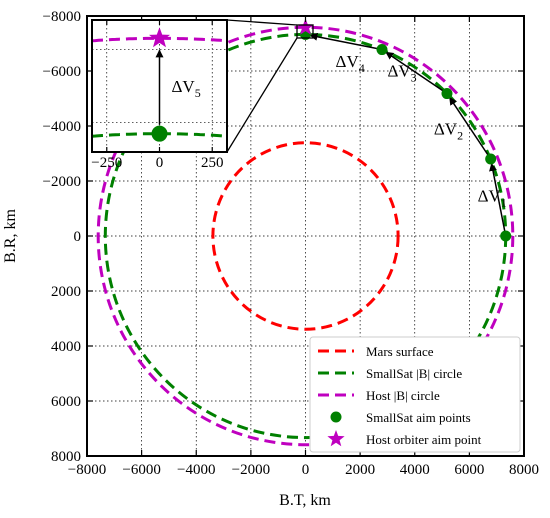 The width and height of the screenshot is (550, 518). Describe the element at coordinates (62, 127) in the screenshot. I see `y-tick-label: −4000` at that location.